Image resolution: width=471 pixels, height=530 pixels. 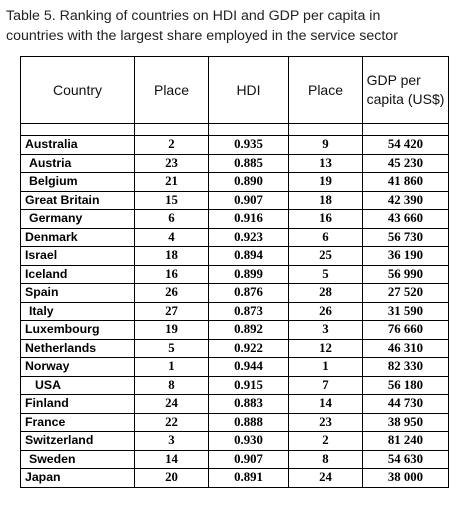 I want to click on cell-hdi: 0.883, so click(x=248, y=404).